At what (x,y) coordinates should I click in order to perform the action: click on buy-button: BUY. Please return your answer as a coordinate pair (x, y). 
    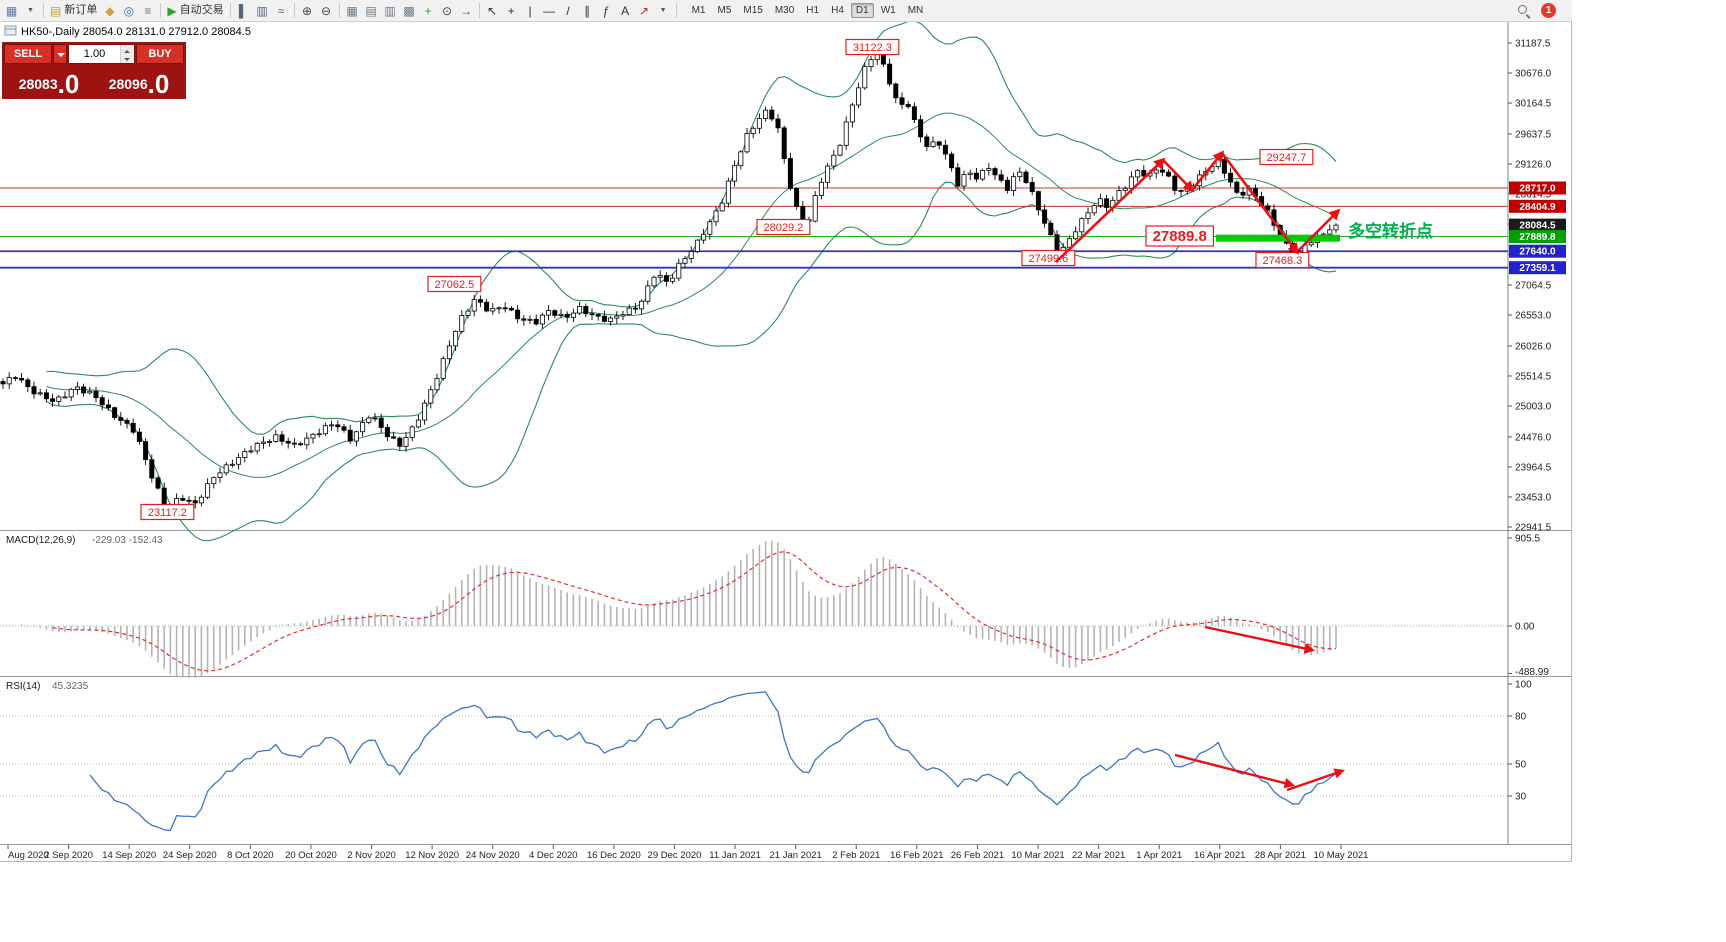
    Looking at the image, I should click on (160, 54).